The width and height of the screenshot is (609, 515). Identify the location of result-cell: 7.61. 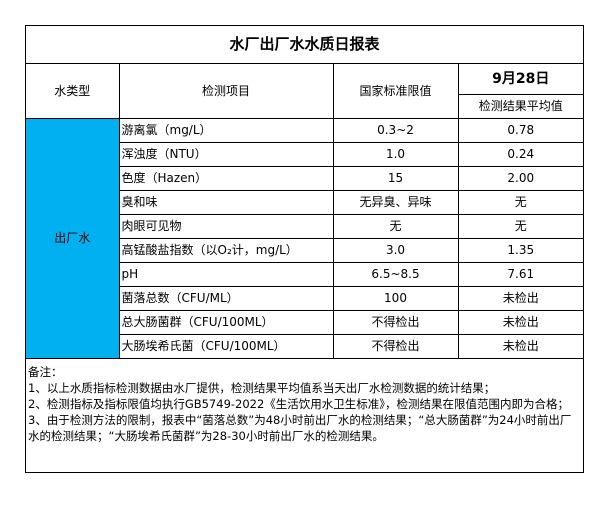
(520, 274).